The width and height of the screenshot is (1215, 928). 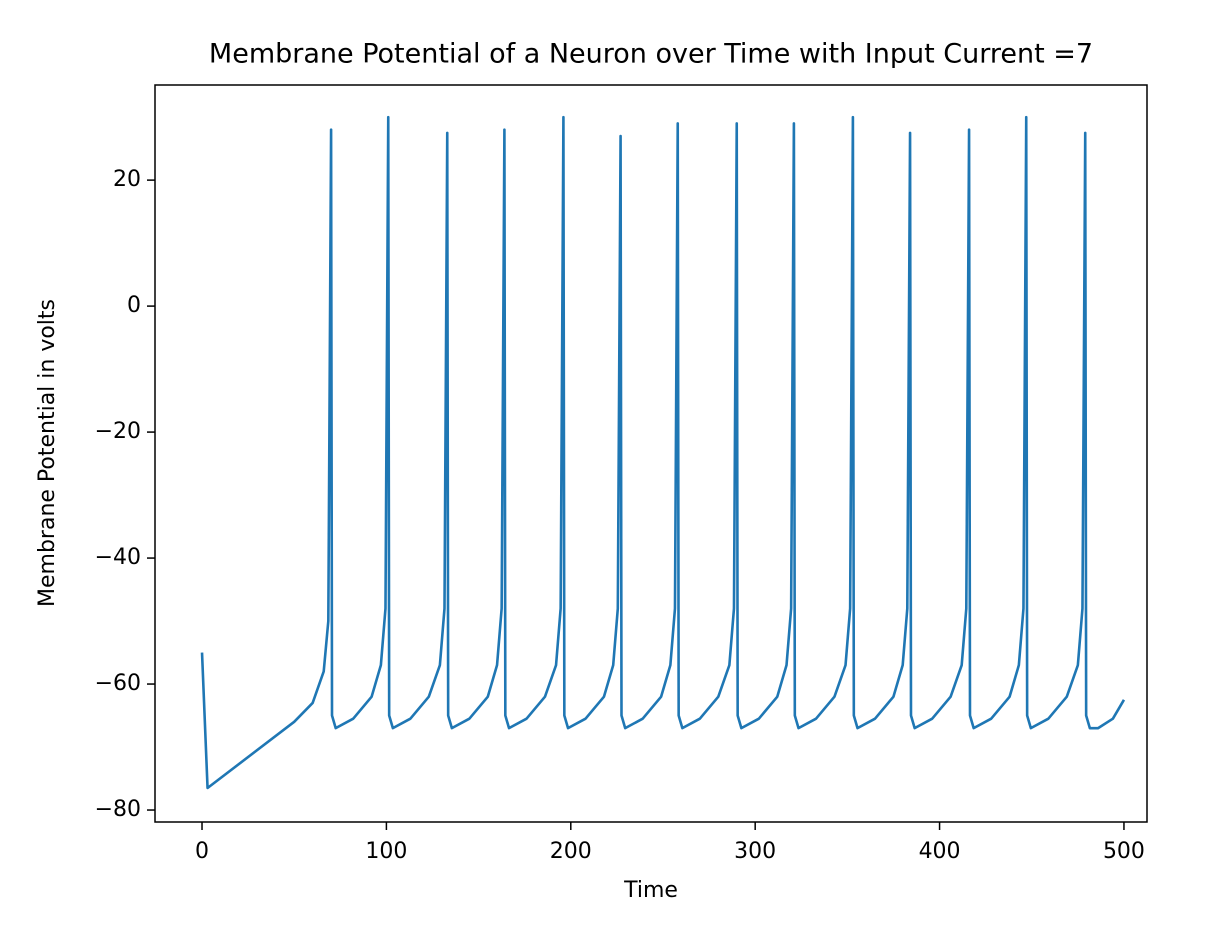 I want to click on x-tick-label: 300, so click(x=755, y=851).